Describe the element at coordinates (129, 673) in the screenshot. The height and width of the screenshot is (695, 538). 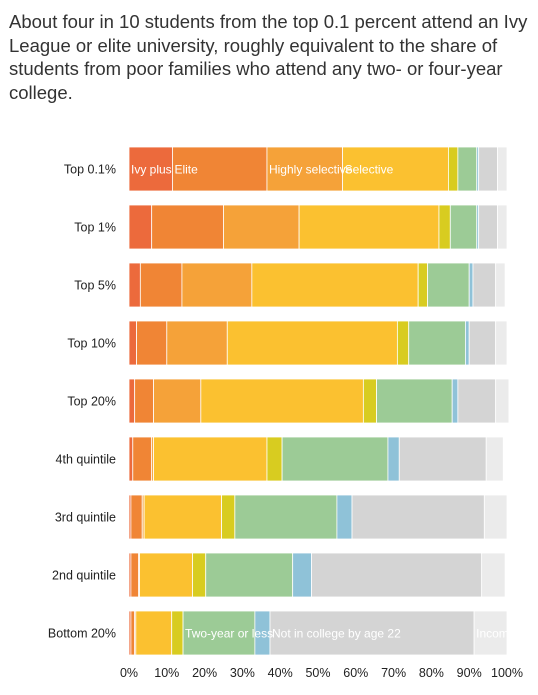
I see `x-tick-label: 0%` at that location.